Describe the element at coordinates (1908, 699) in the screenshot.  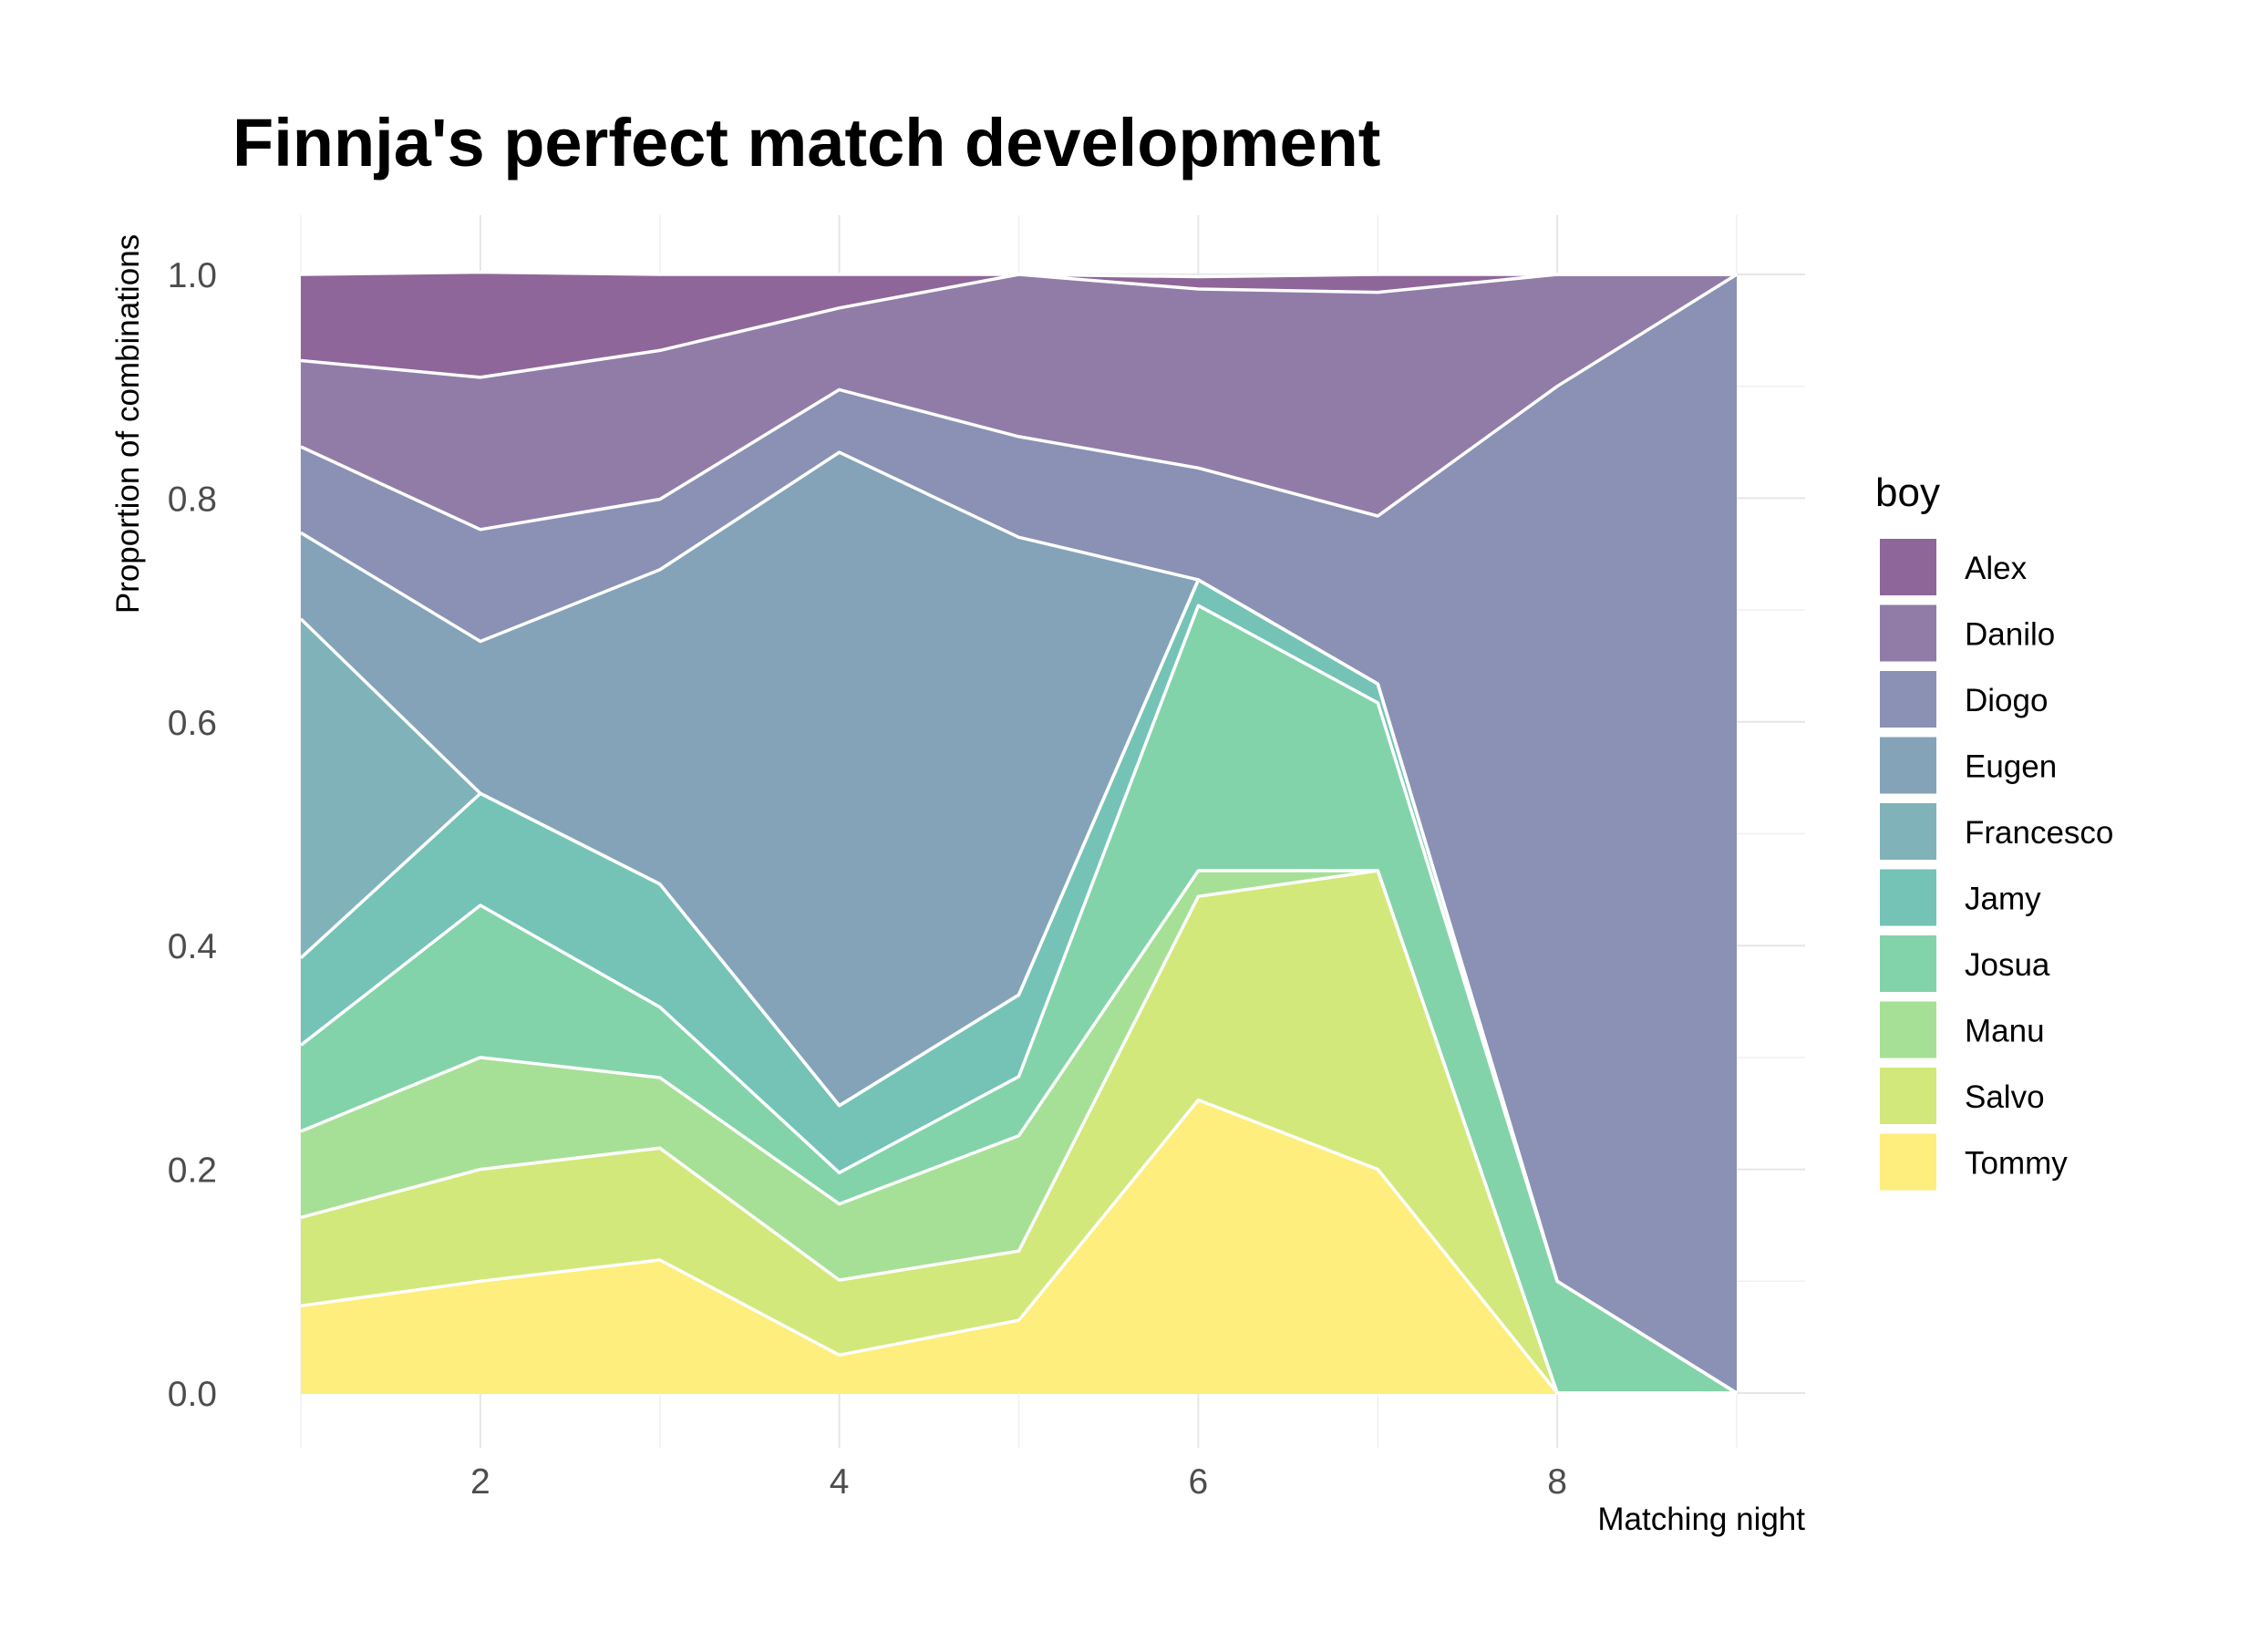
I see `legend-key-diogo` at that location.